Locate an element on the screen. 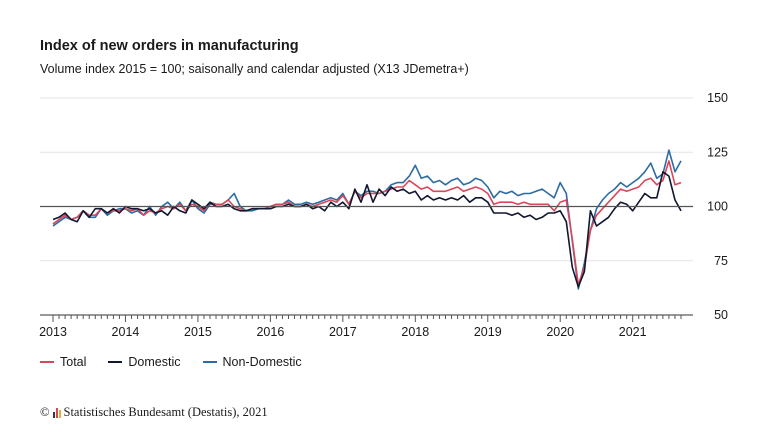  chart-legend: Total Domestic Non-Domestic is located at coordinates (171, 362).